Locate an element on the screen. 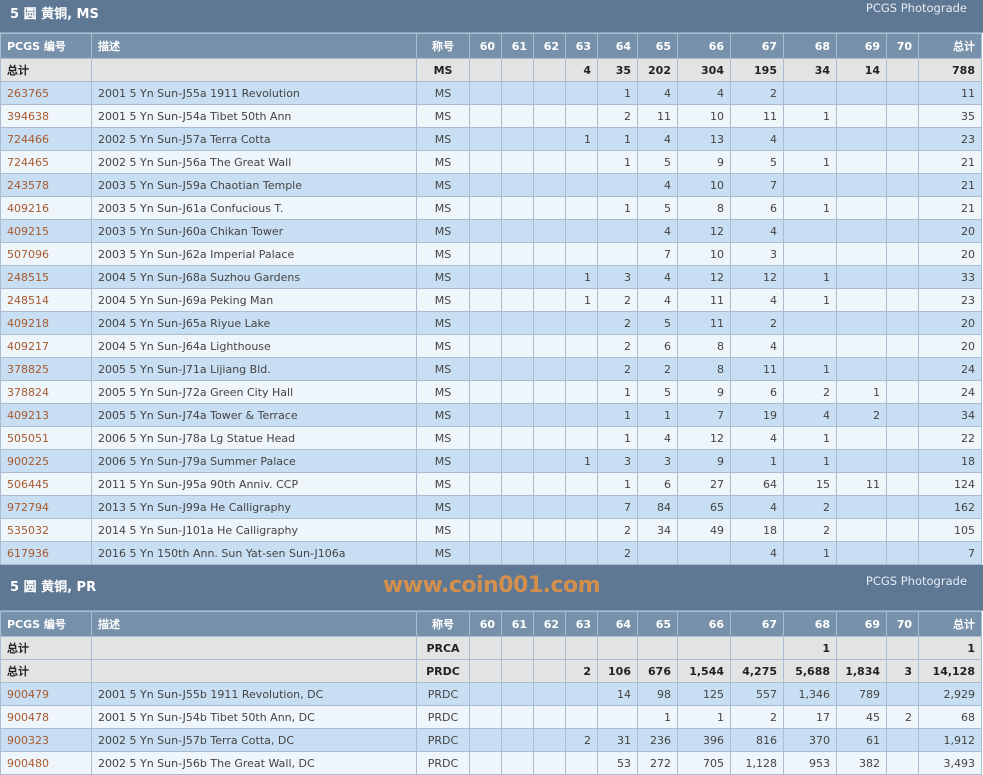 The image size is (983, 775). pcgs-number-link: 505051 is located at coordinates (28, 438).